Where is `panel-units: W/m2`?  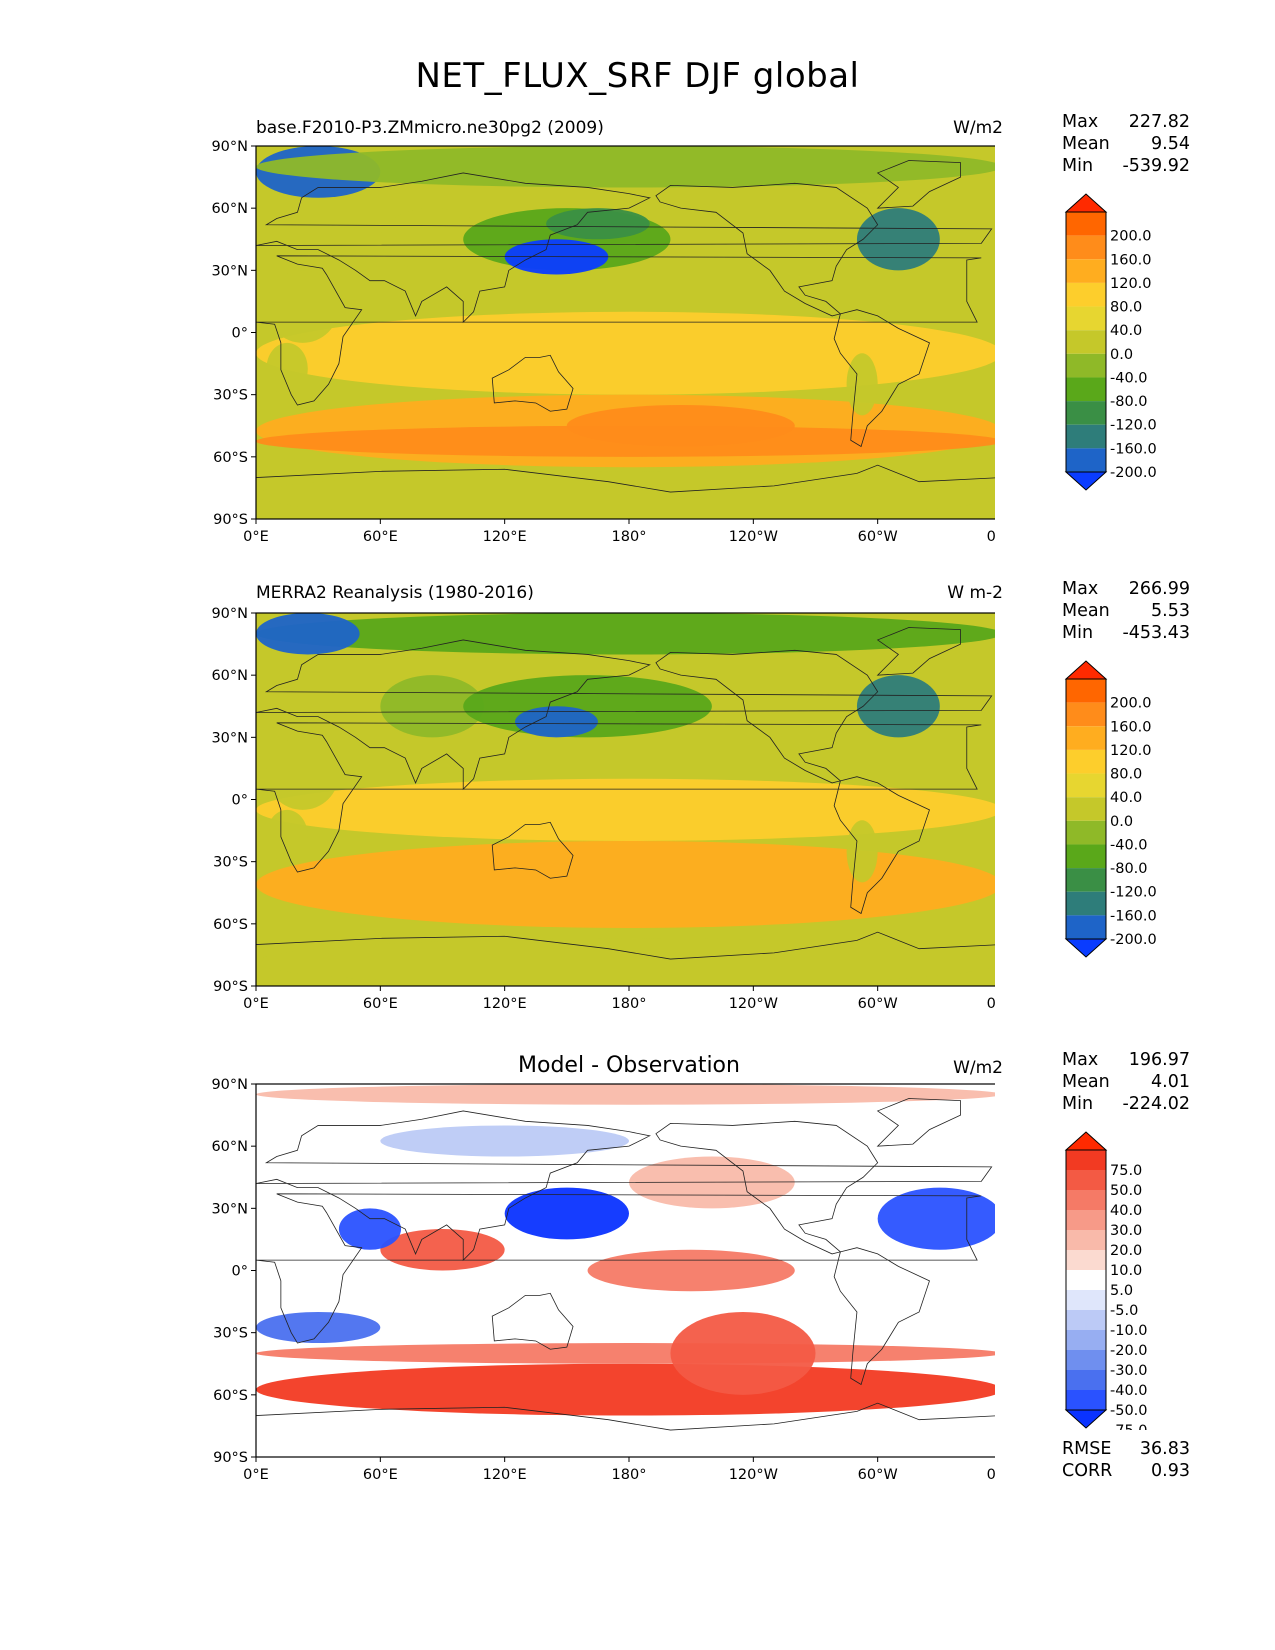 panel-units: W/m2 is located at coordinates (978, 128).